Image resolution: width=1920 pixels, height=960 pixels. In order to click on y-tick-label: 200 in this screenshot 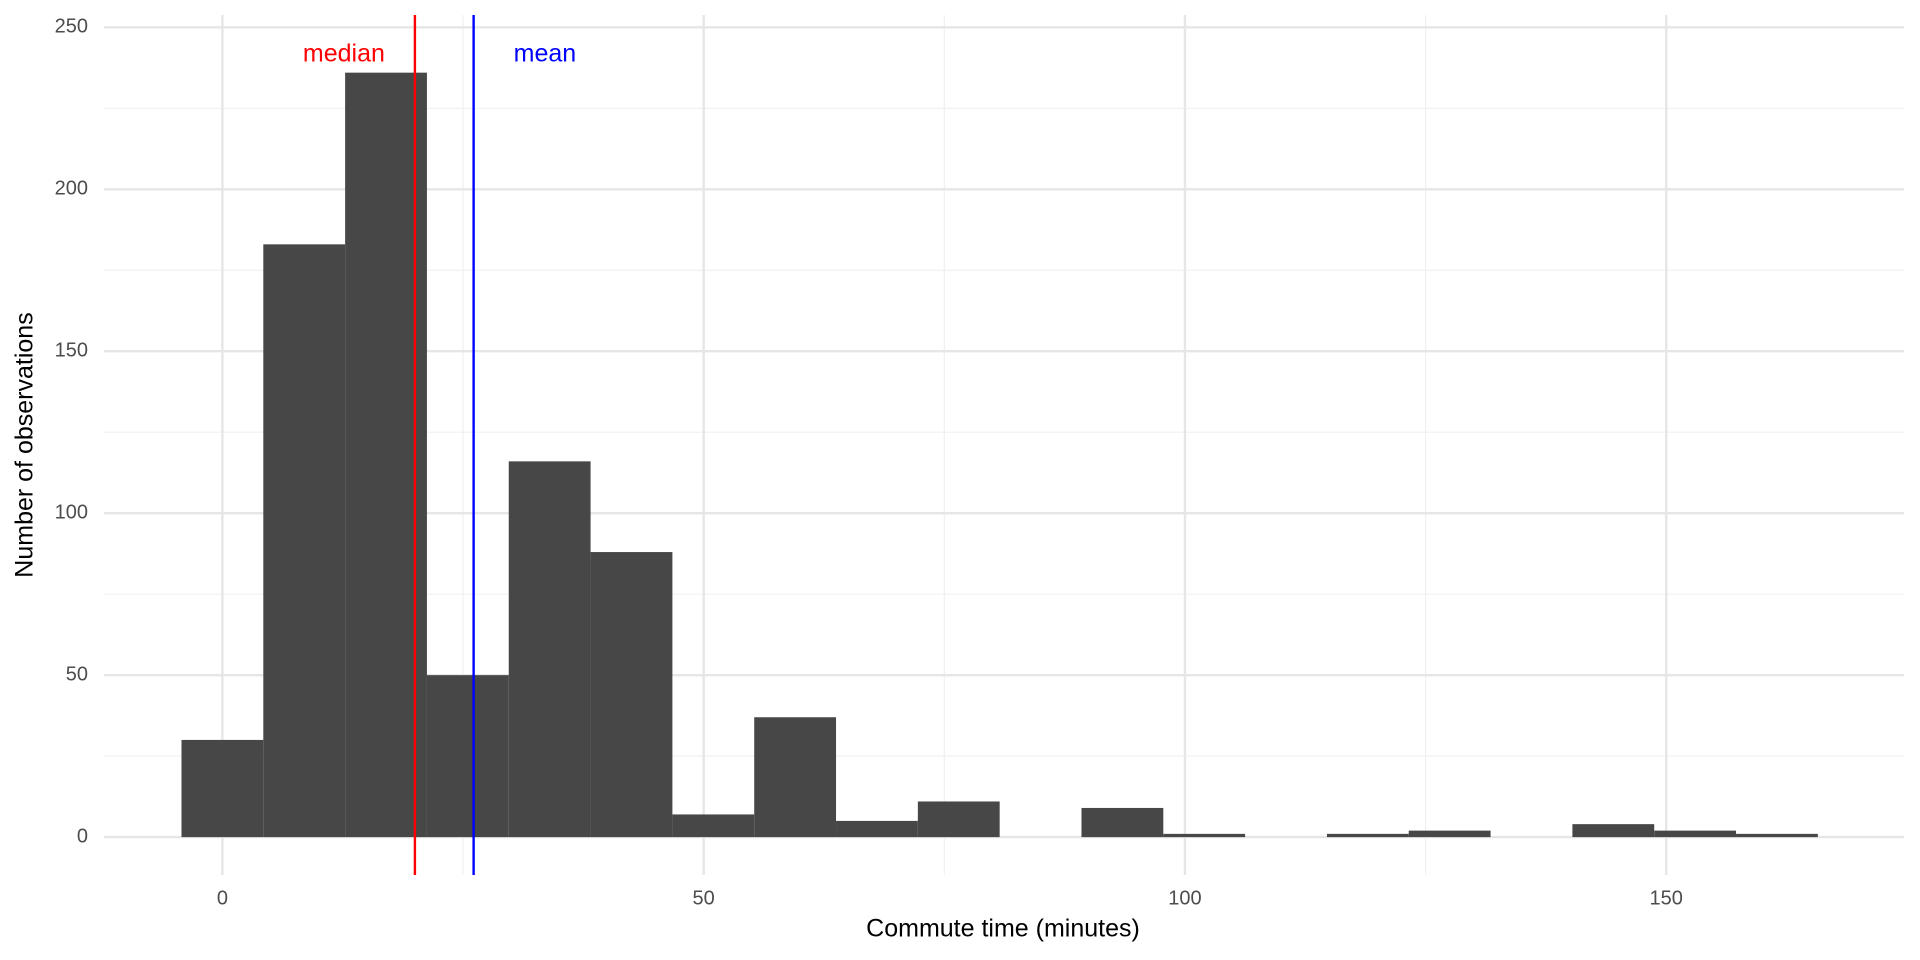, I will do `click(71, 189)`.